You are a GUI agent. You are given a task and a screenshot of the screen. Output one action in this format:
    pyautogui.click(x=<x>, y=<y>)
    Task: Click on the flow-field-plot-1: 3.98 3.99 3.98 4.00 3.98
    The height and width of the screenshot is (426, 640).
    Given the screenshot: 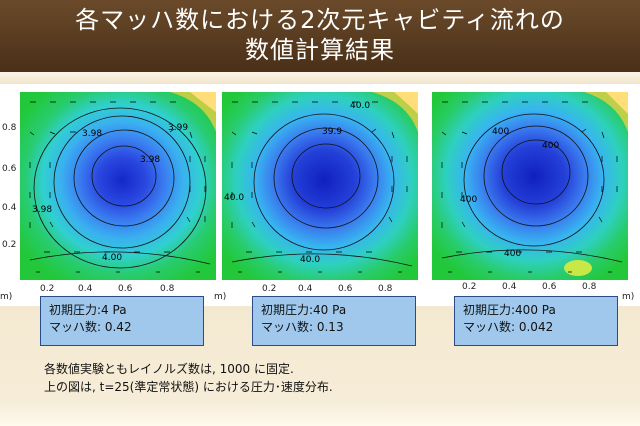 What is the action you would take?
    pyautogui.click(x=118, y=186)
    